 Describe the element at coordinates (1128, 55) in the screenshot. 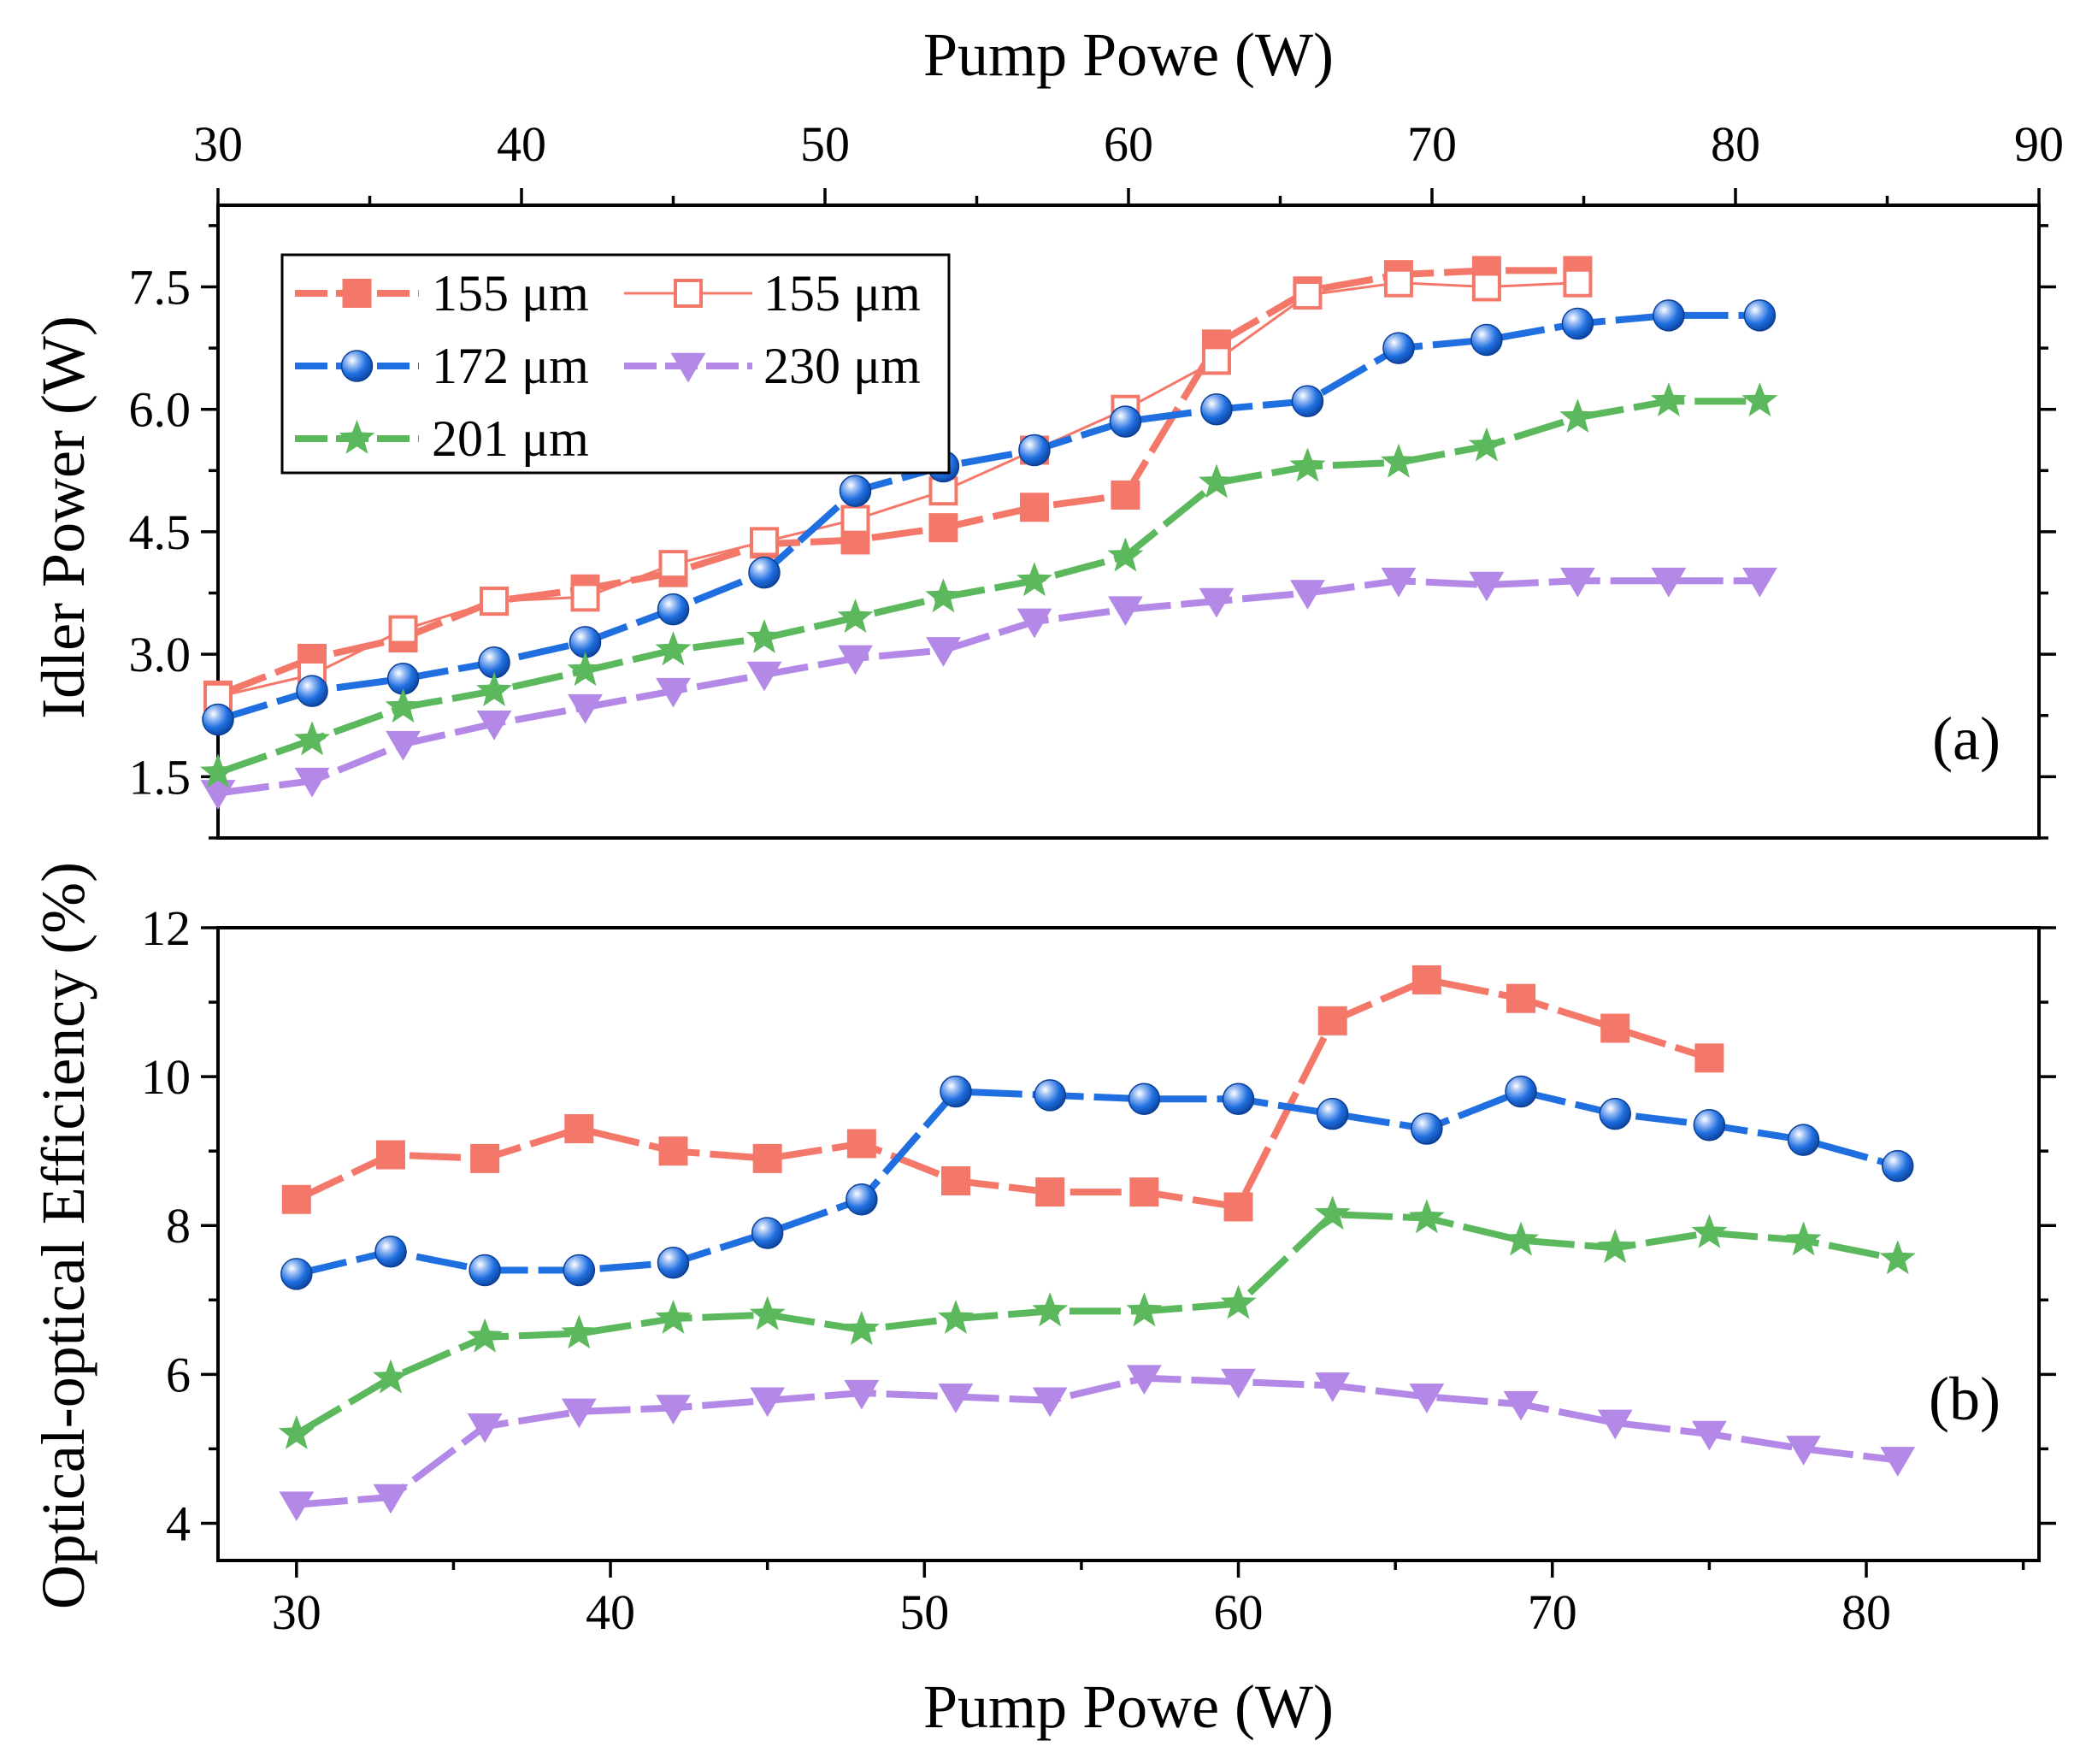

I see `top-axis-title: Pump Powe (W)` at that location.